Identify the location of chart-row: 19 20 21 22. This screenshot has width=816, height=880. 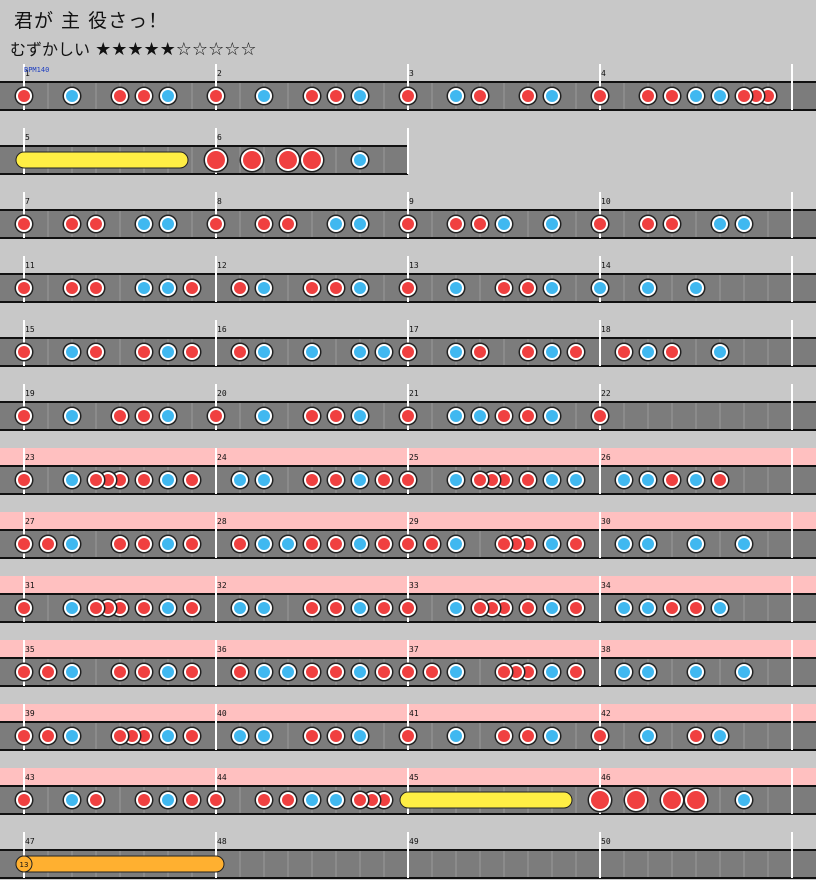
(408, 407).